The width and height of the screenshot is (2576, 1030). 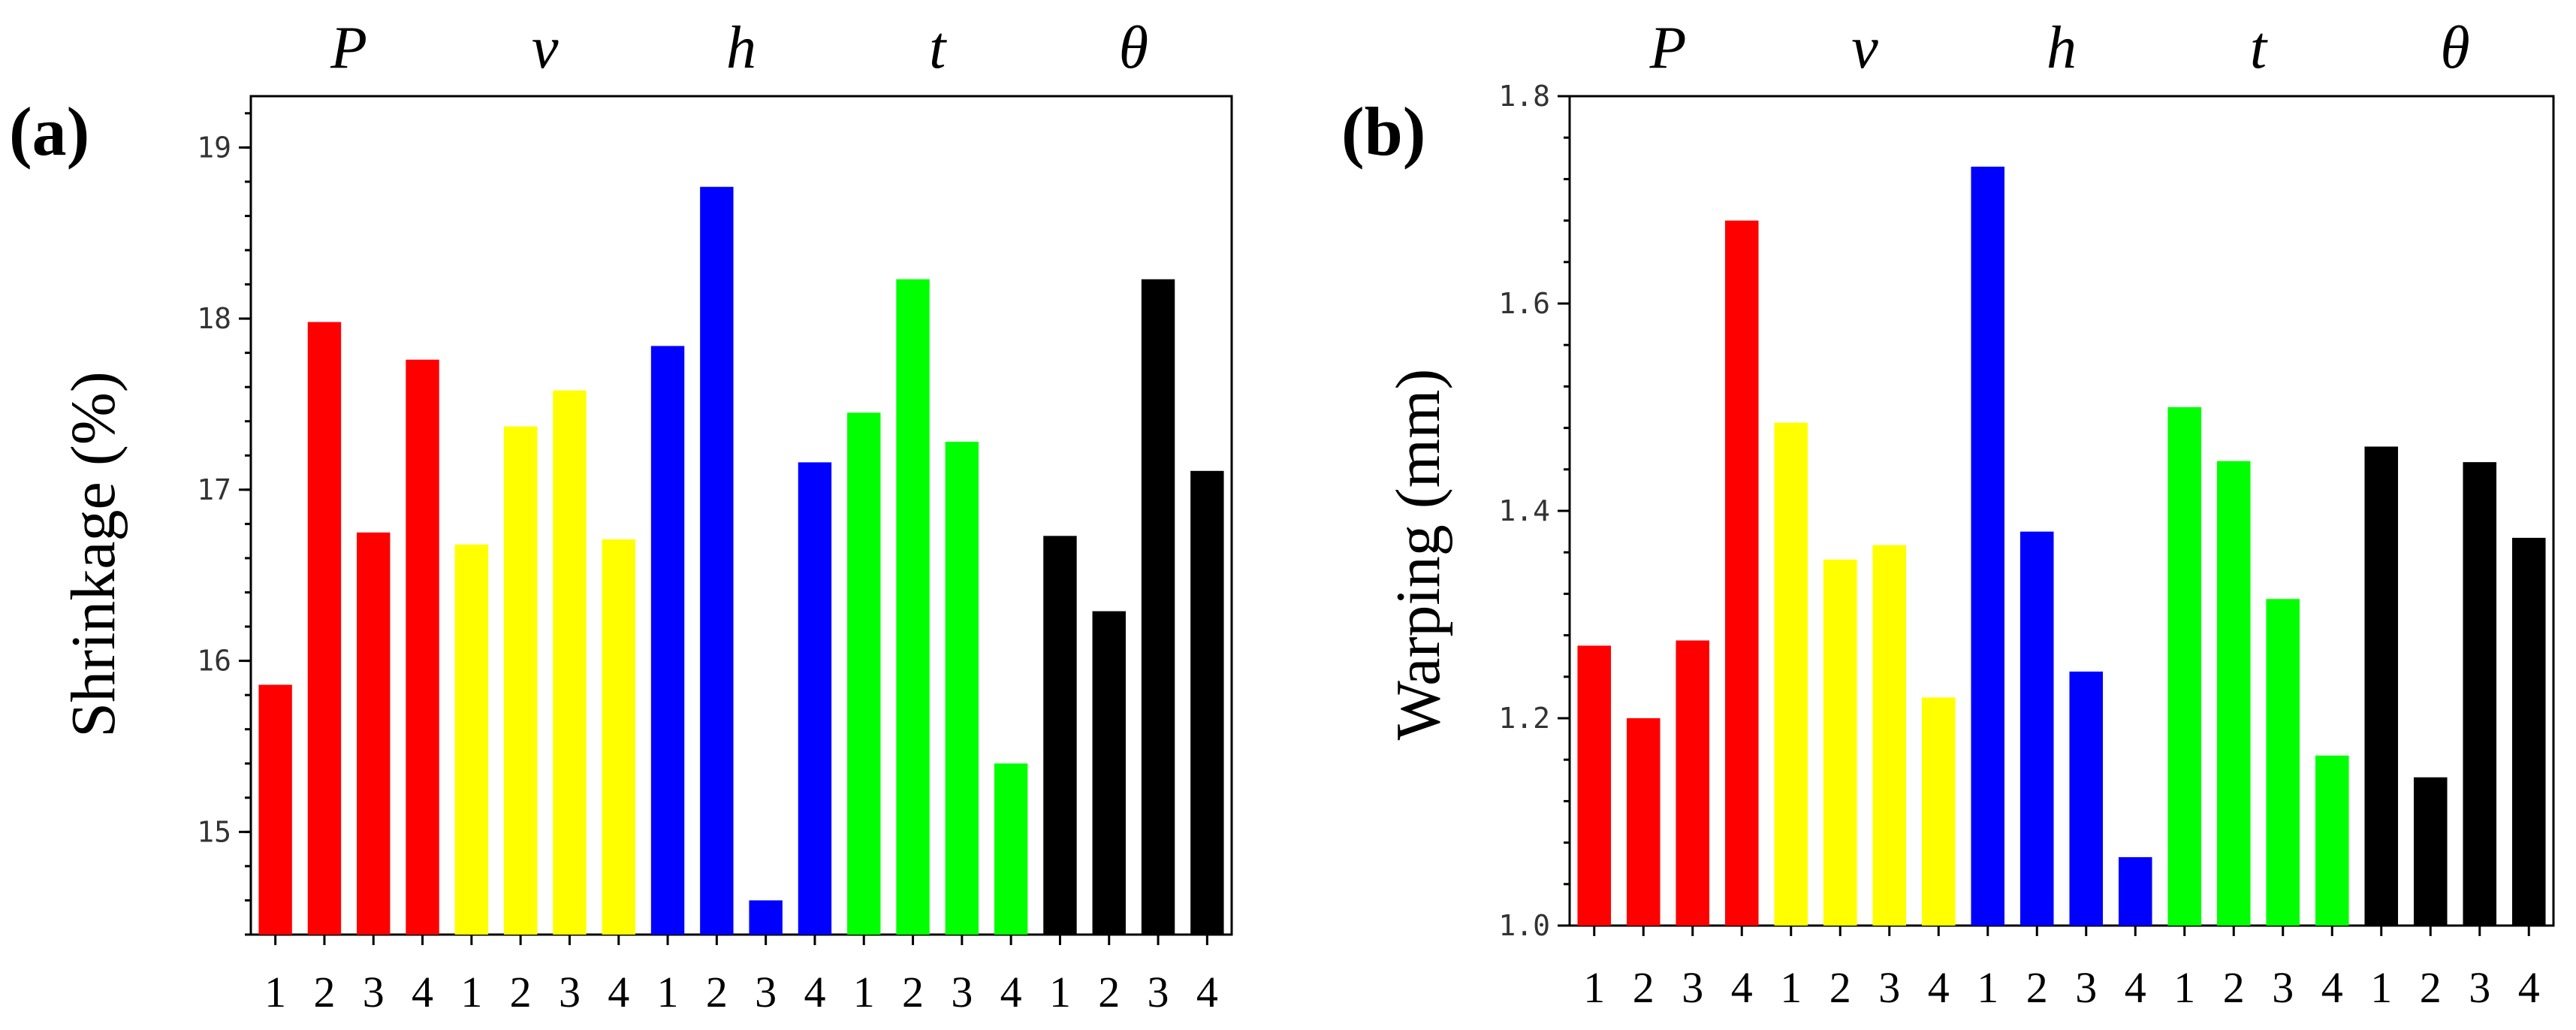 I want to click on chart-b-y-tick-label: 1.4, so click(x=1524, y=510).